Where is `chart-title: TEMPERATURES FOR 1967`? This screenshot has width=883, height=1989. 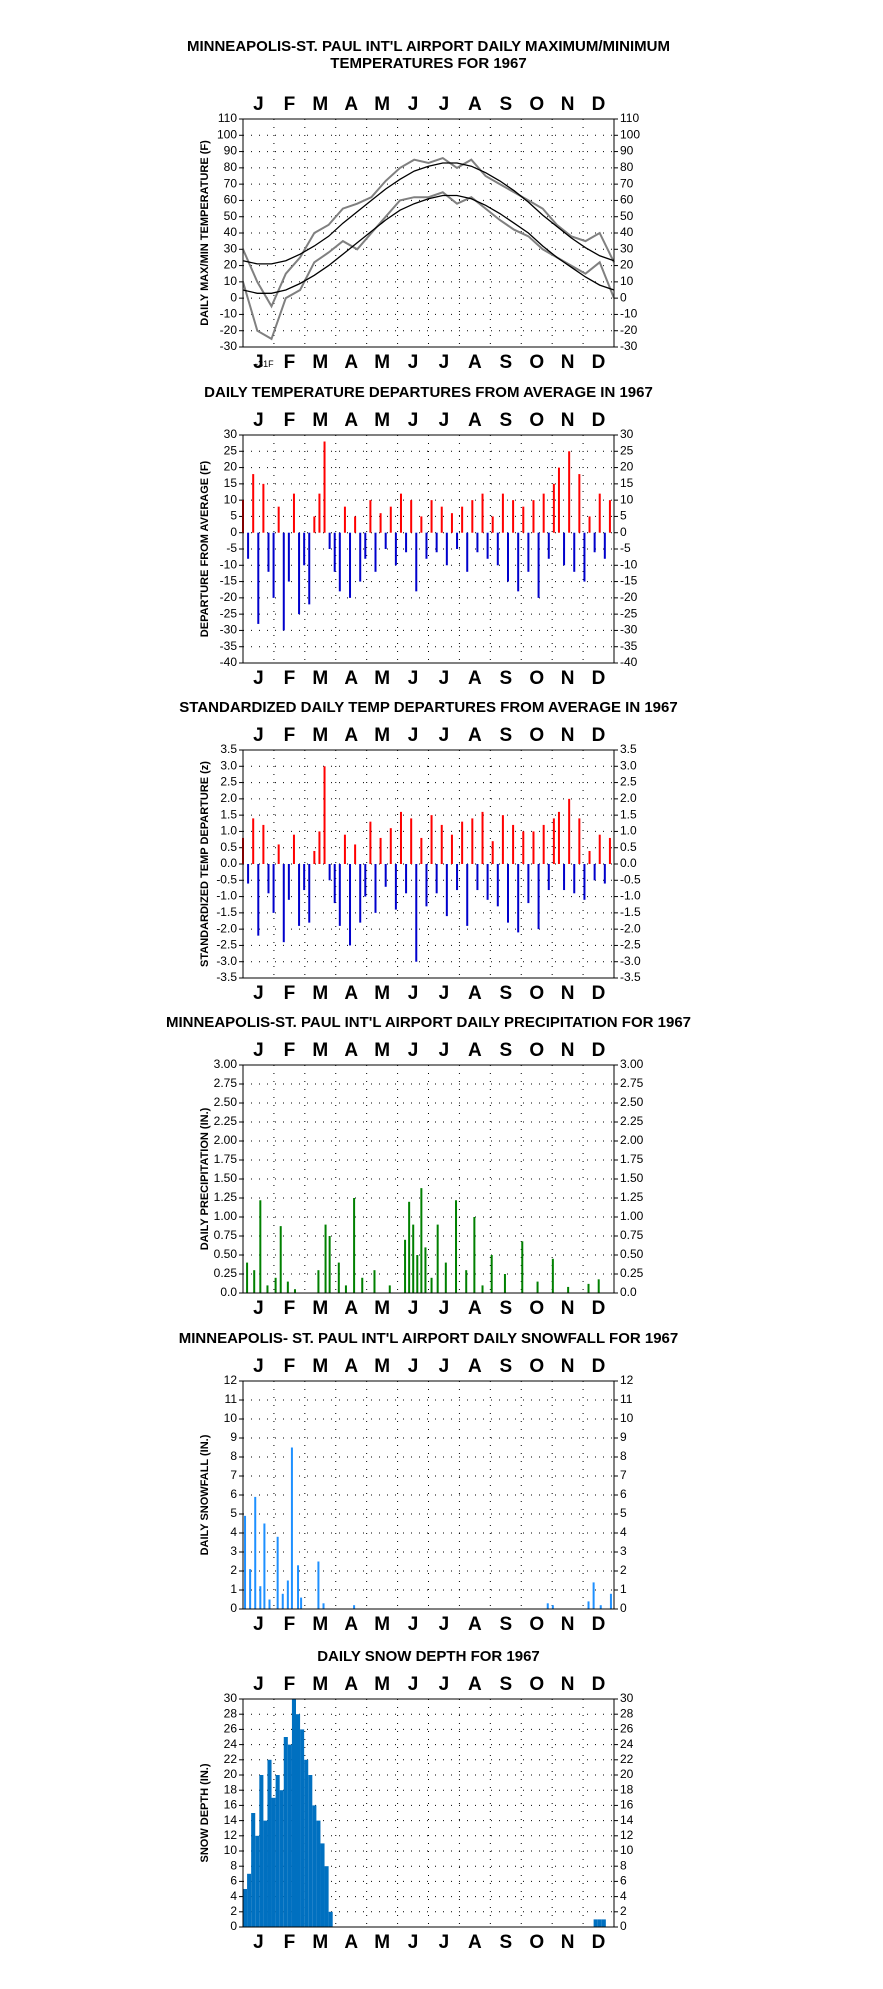 chart-title: TEMPERATURES FOR 1967 is located at coordinates (428, 63).